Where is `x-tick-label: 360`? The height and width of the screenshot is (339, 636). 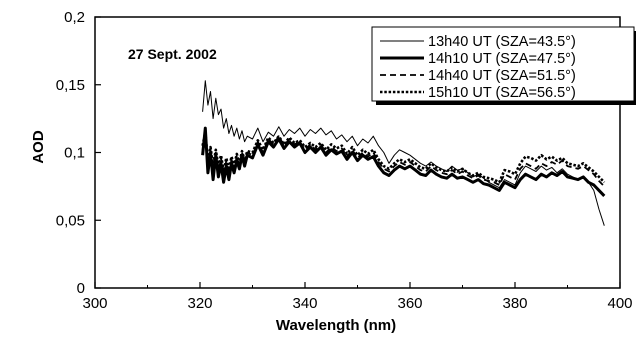
x-tick-label: 360 is located at coordinates (409, 303).